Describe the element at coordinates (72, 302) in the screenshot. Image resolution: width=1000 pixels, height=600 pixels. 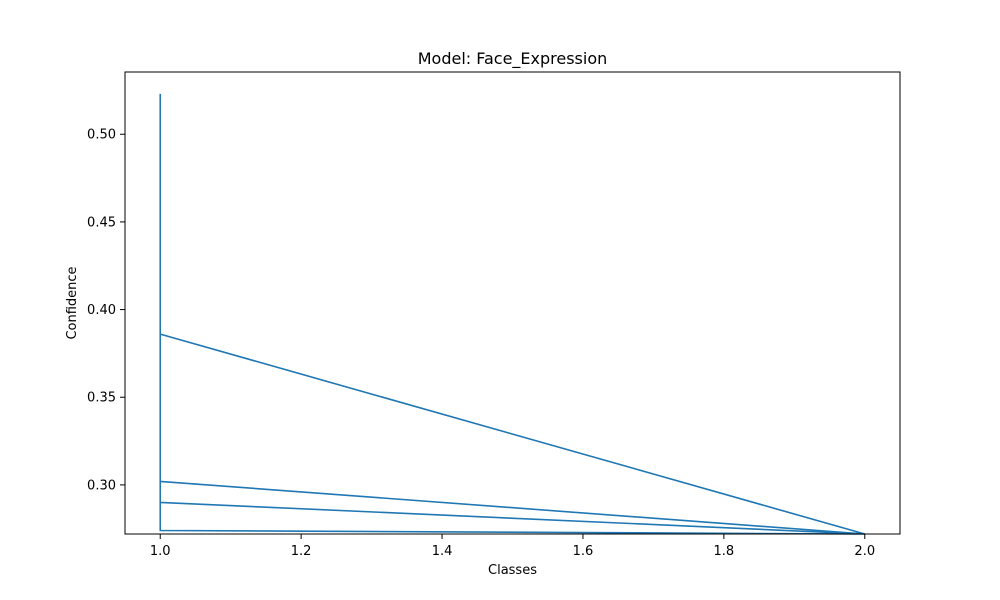
I see `y-axis-title: Confidence` at that location.